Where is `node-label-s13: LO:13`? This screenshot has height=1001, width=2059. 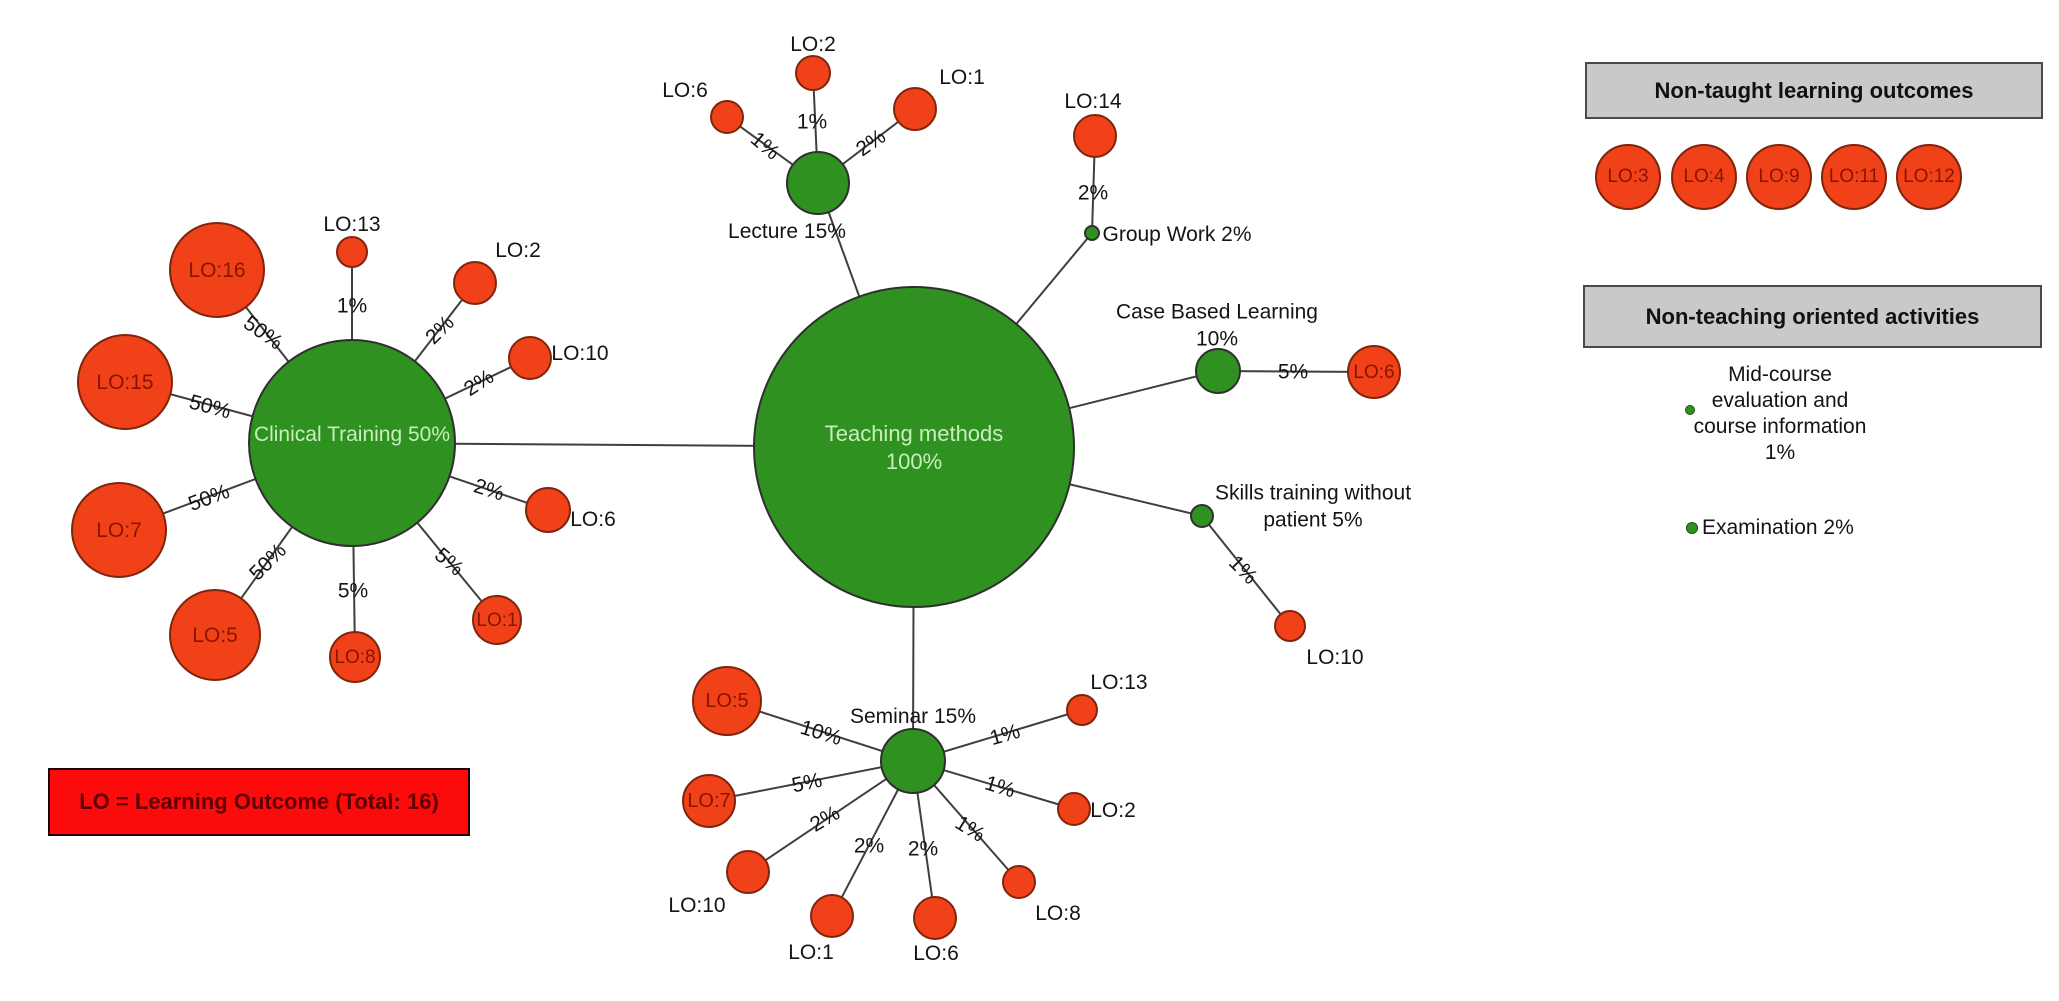
node-label-s13: LO:13 is located at coordinates (1118, 682).